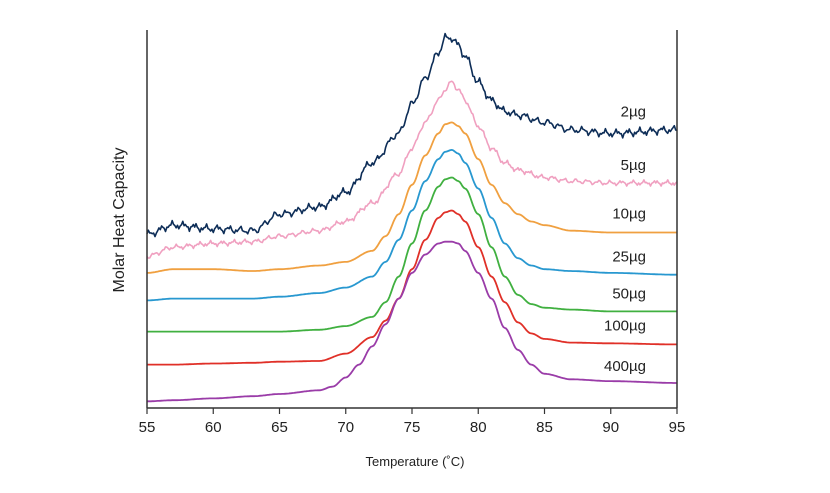  I want to click on series-label: 400µg, so click(625, 366).